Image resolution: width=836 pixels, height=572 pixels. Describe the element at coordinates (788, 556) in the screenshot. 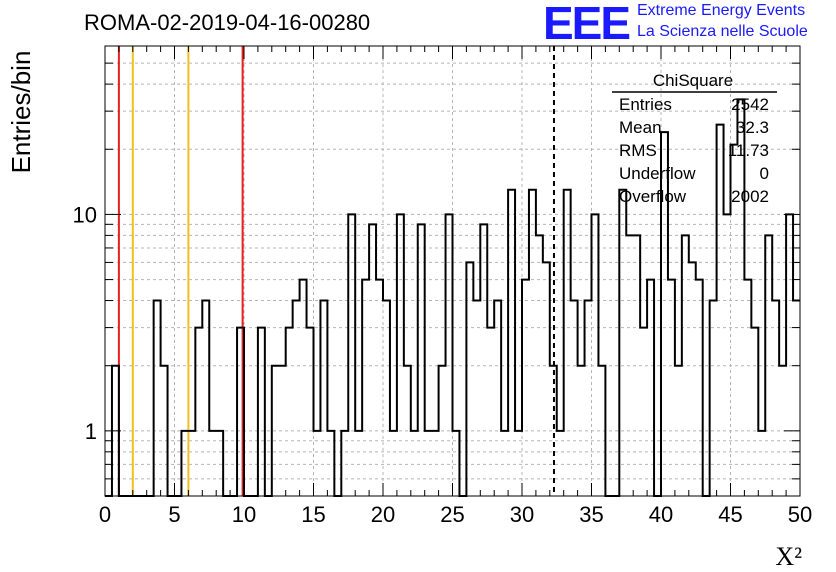

I see `x-axis-label: X²` at that location.